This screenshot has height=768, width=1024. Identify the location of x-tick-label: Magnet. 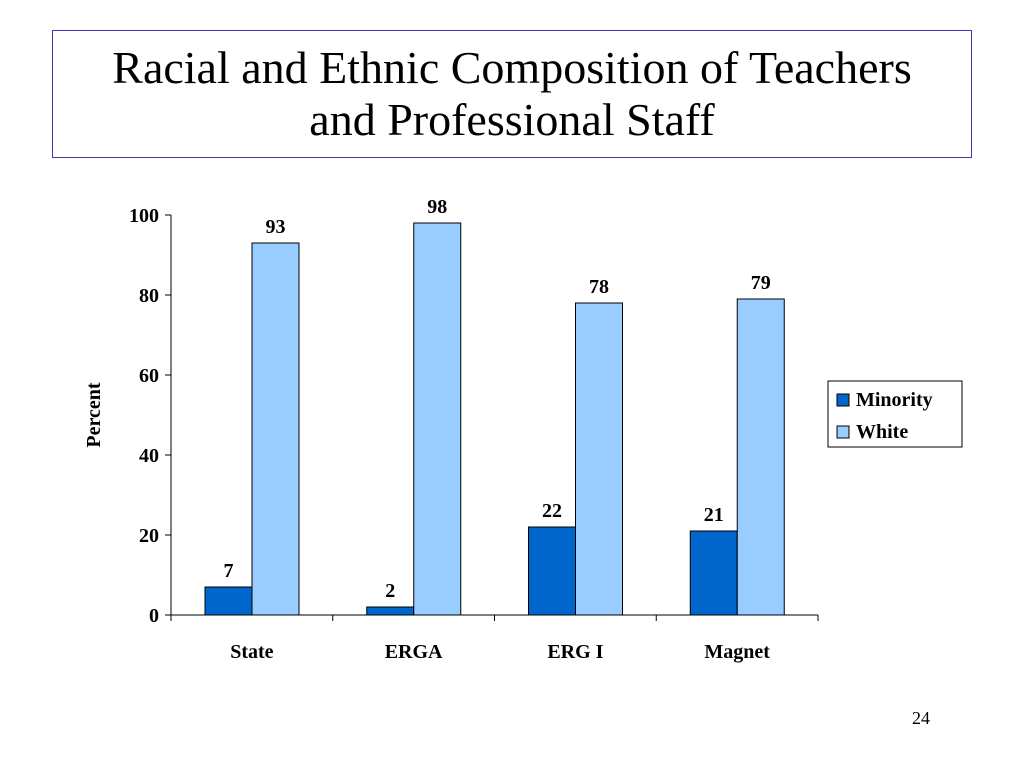
(737, 652).